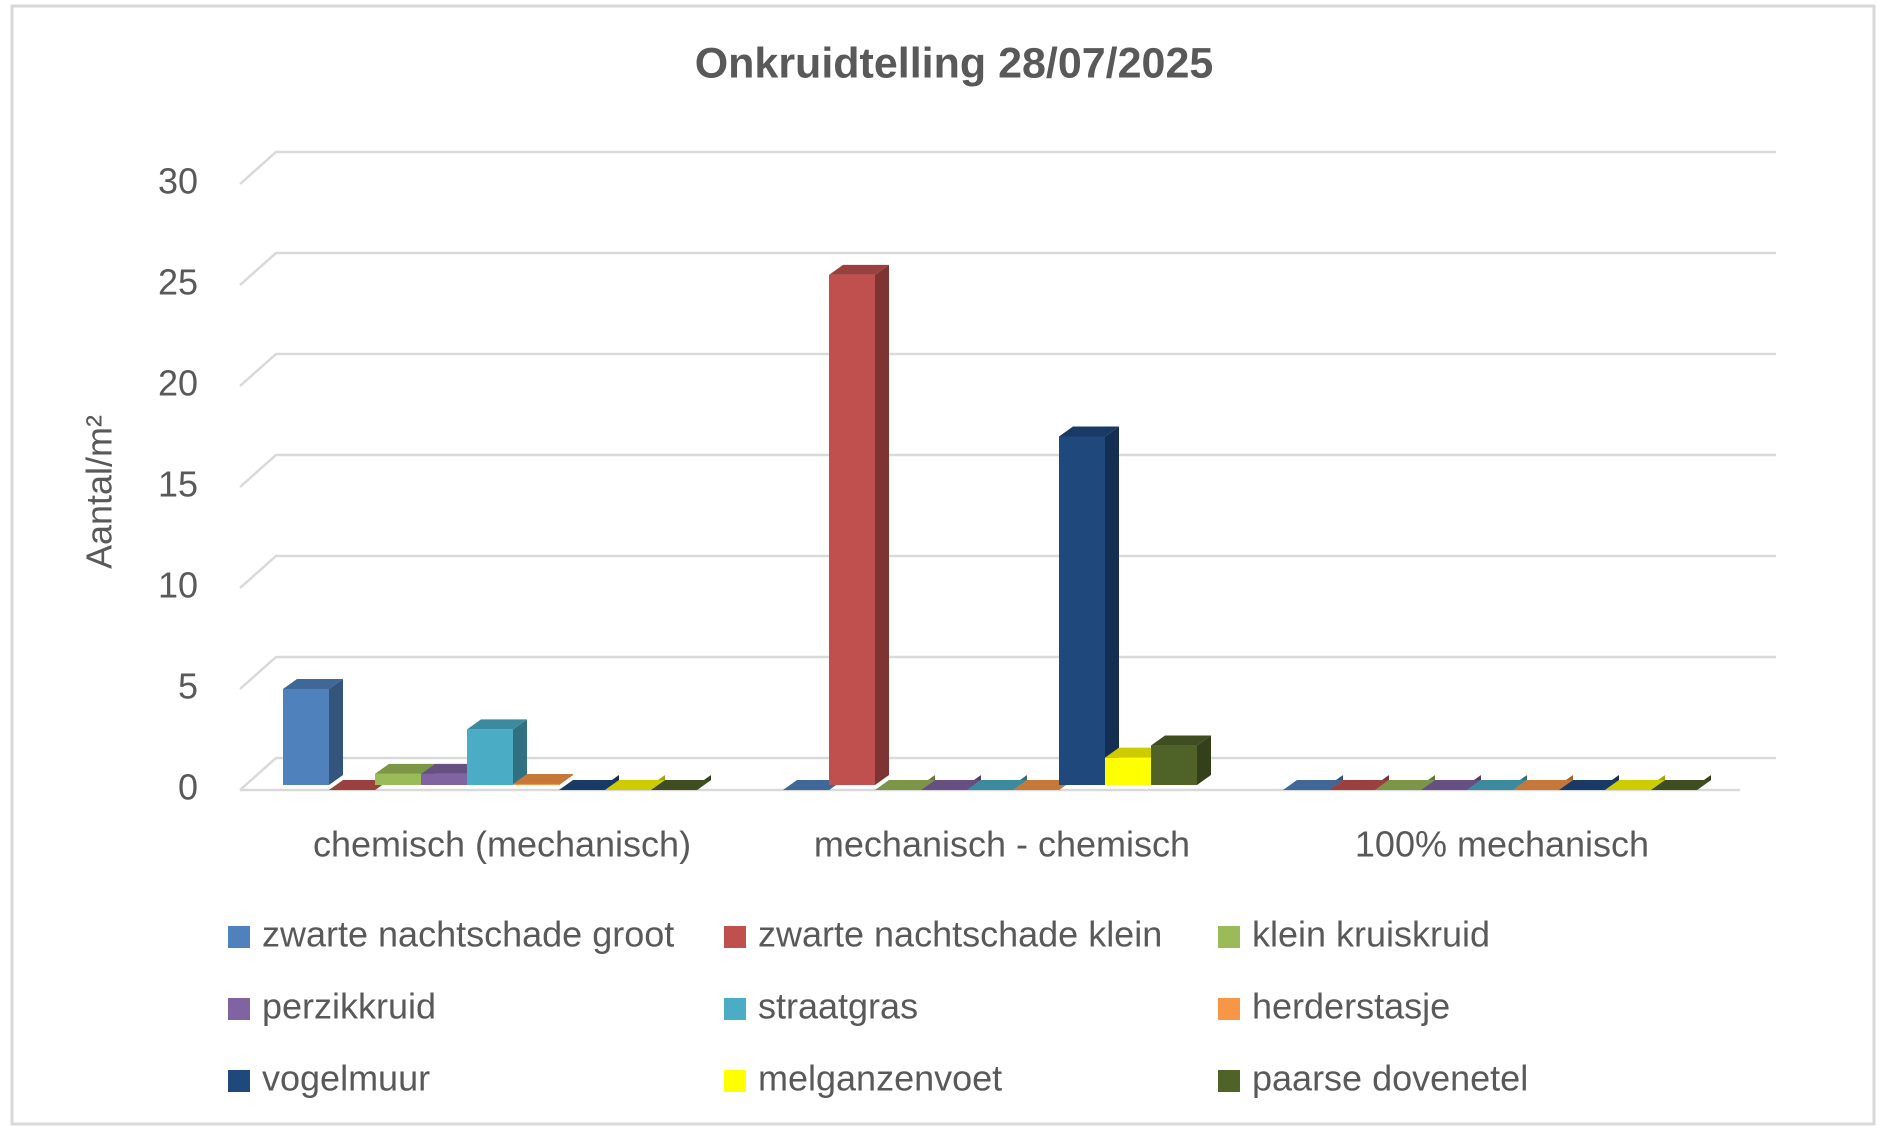 The image size is (1880, 1128). What do you see at coordinates (188, 686) in the screenshot?
I see `y-tick-label: 5` at bounding box center [188, 686].